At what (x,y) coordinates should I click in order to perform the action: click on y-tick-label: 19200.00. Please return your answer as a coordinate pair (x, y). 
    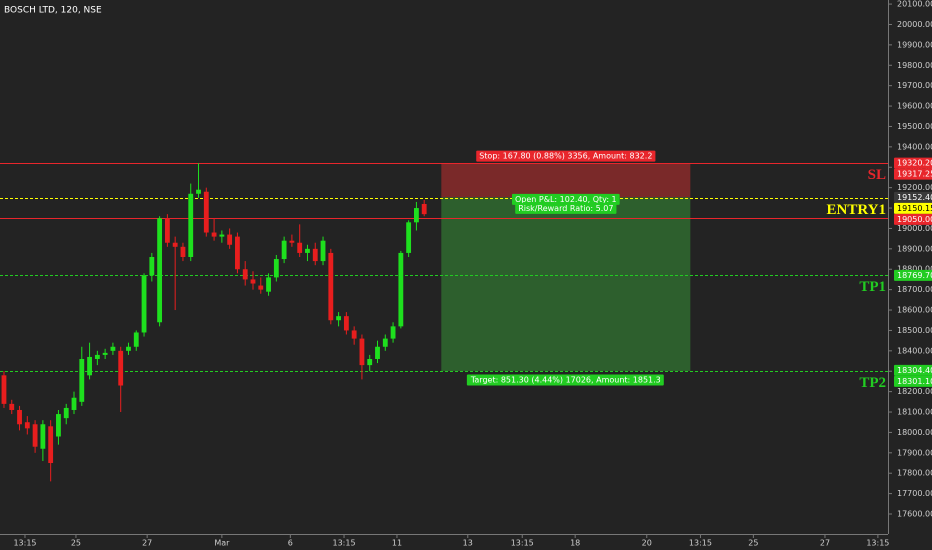
    Looking at the image, I should click on (914, 187).